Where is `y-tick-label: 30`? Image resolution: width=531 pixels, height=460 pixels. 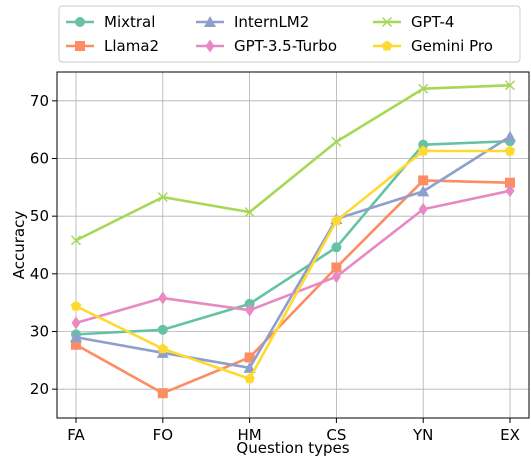
y-tick-label: 30 is located at coordinates (39, 332).